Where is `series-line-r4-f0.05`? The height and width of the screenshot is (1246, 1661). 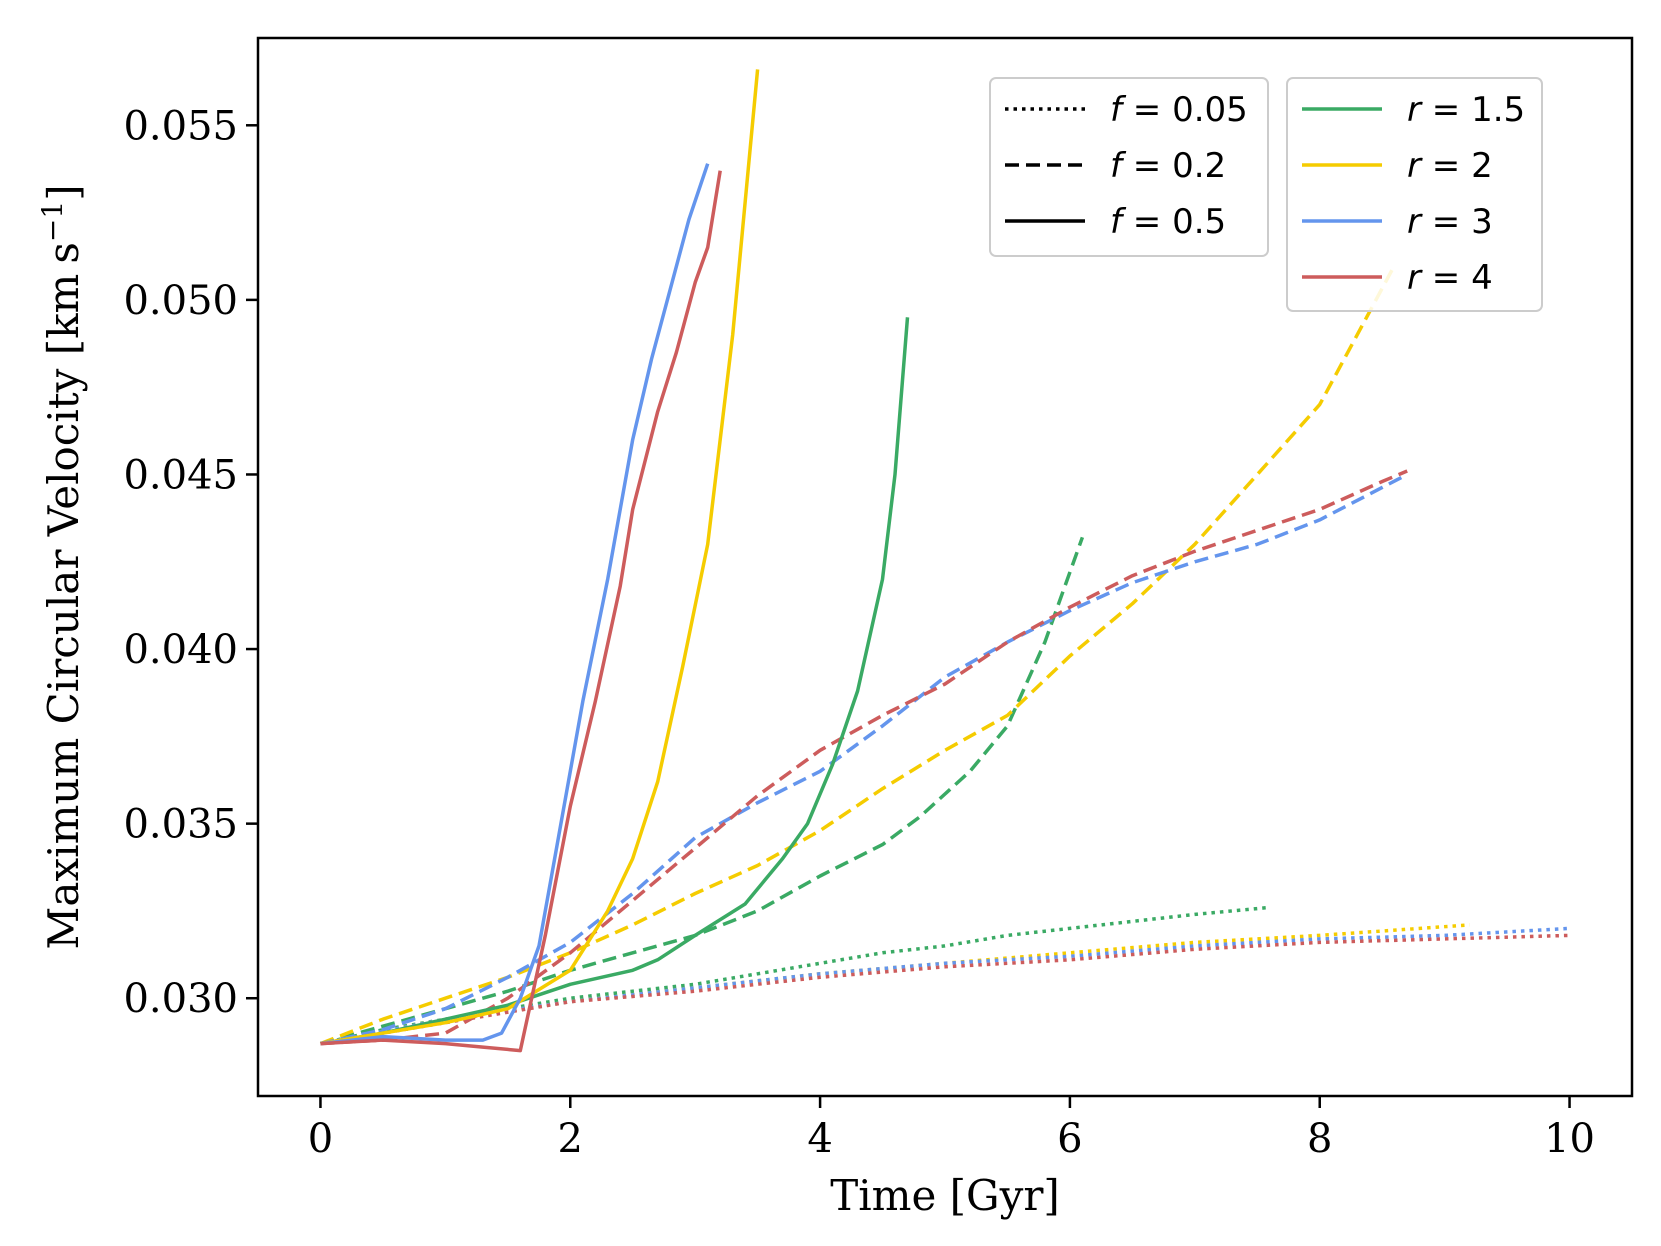
series-line-r4-f0.05 is located at coordinates (945, 989).